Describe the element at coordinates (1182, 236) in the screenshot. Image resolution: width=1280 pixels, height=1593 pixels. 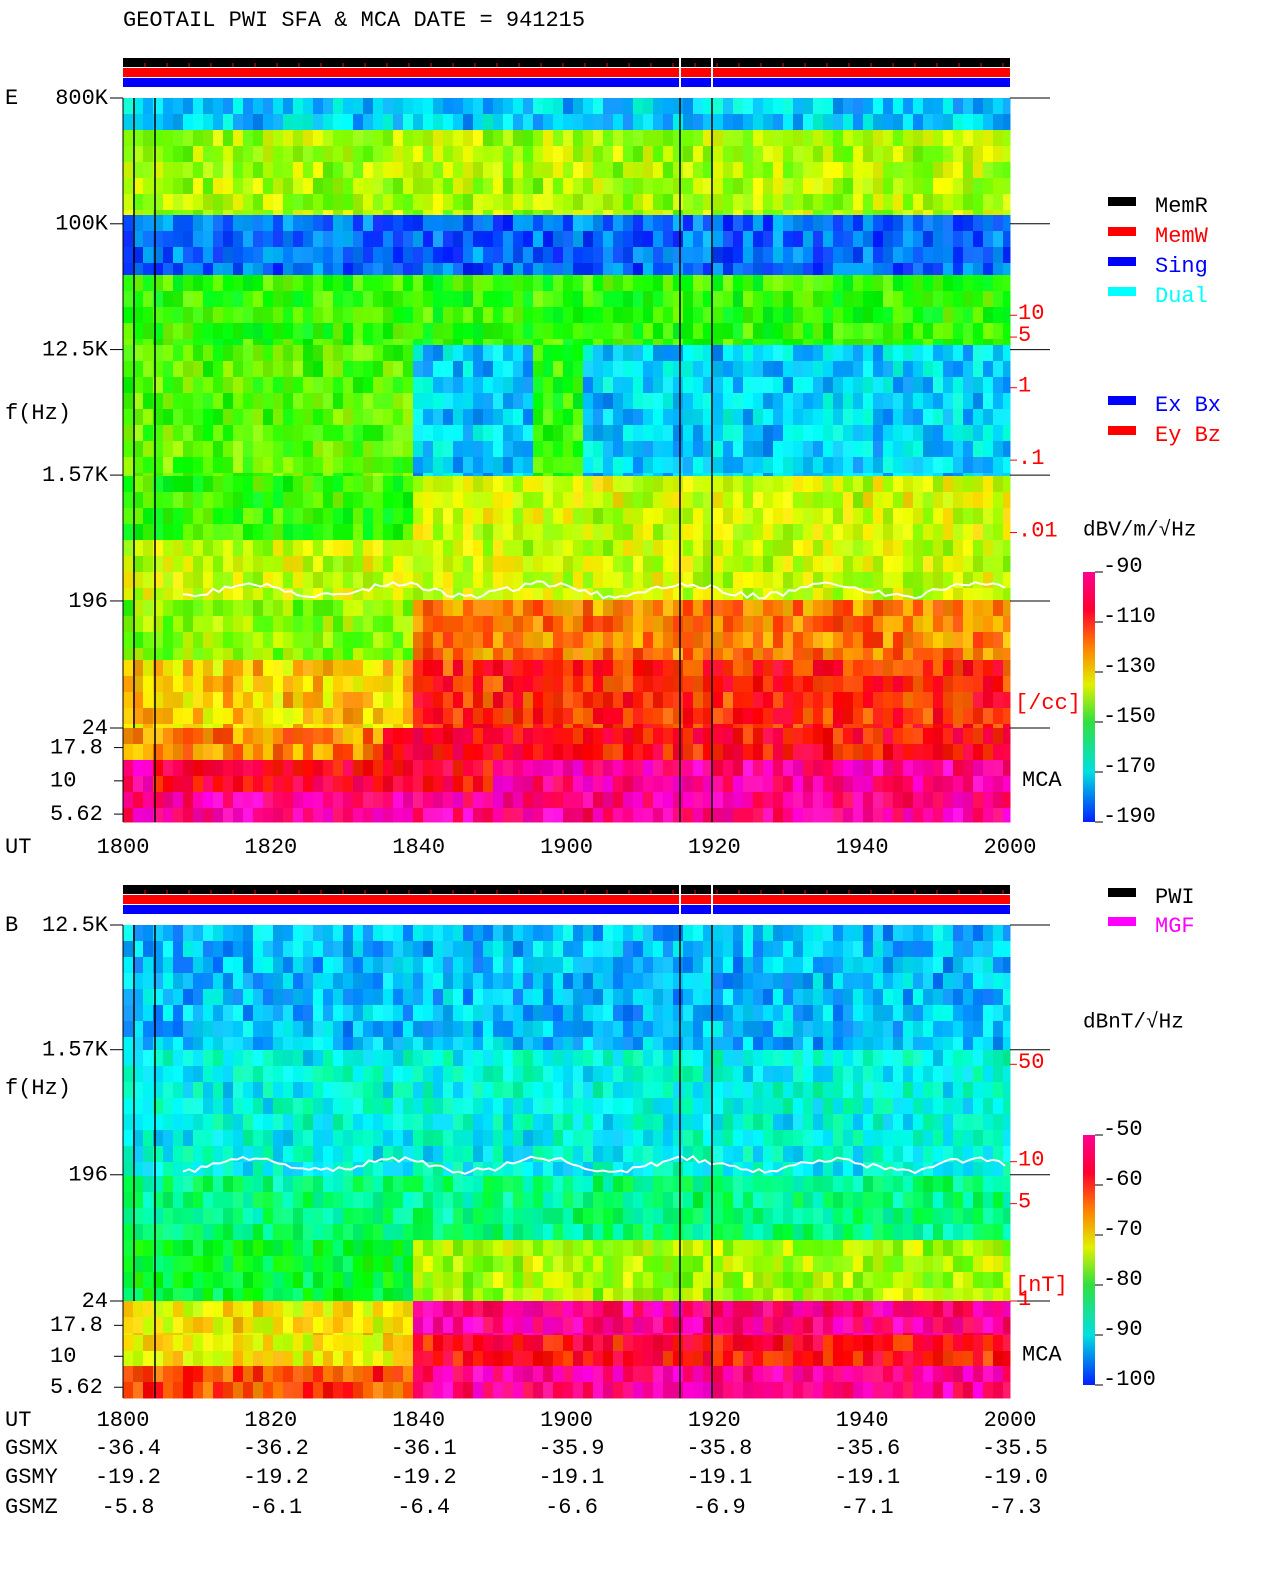
I see `legend-label: MemW` at that location.